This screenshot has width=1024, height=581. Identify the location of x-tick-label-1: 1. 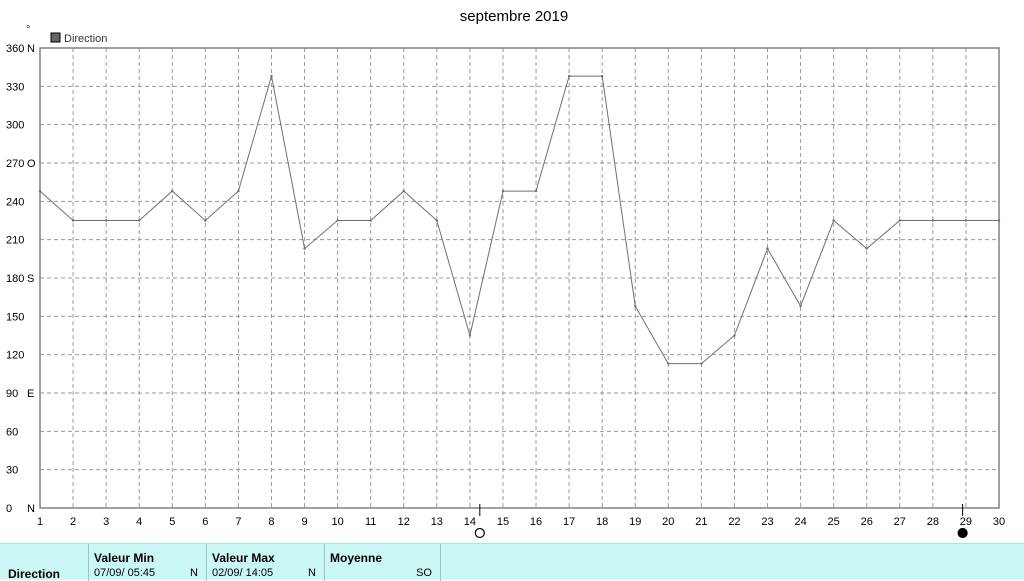
(40, 522).